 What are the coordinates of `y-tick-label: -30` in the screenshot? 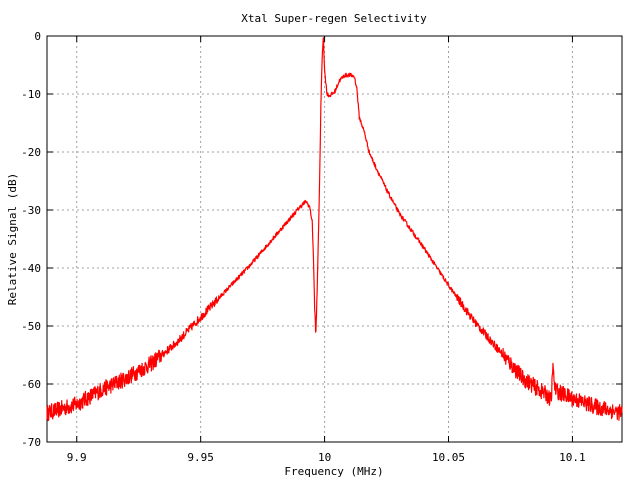 It's located at (31, 210).